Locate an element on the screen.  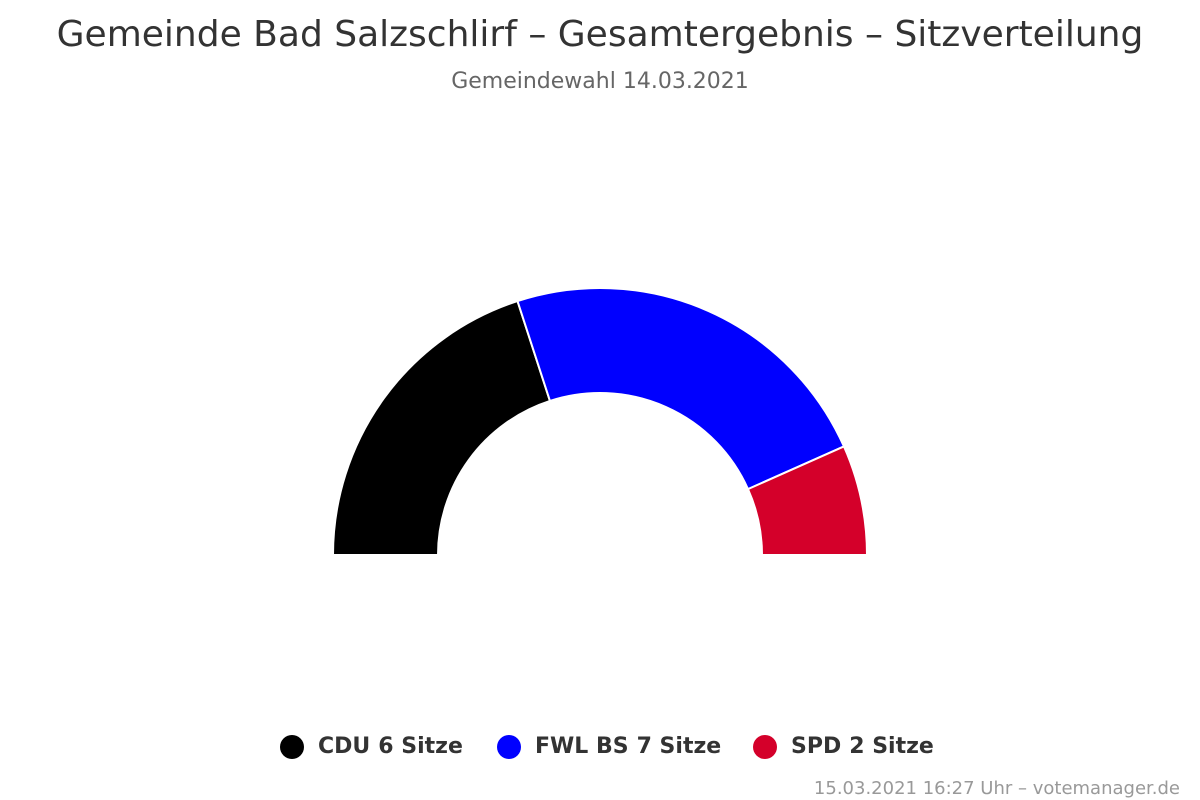
legend-value: 7 Sitze is located at coordinates (679, 746).